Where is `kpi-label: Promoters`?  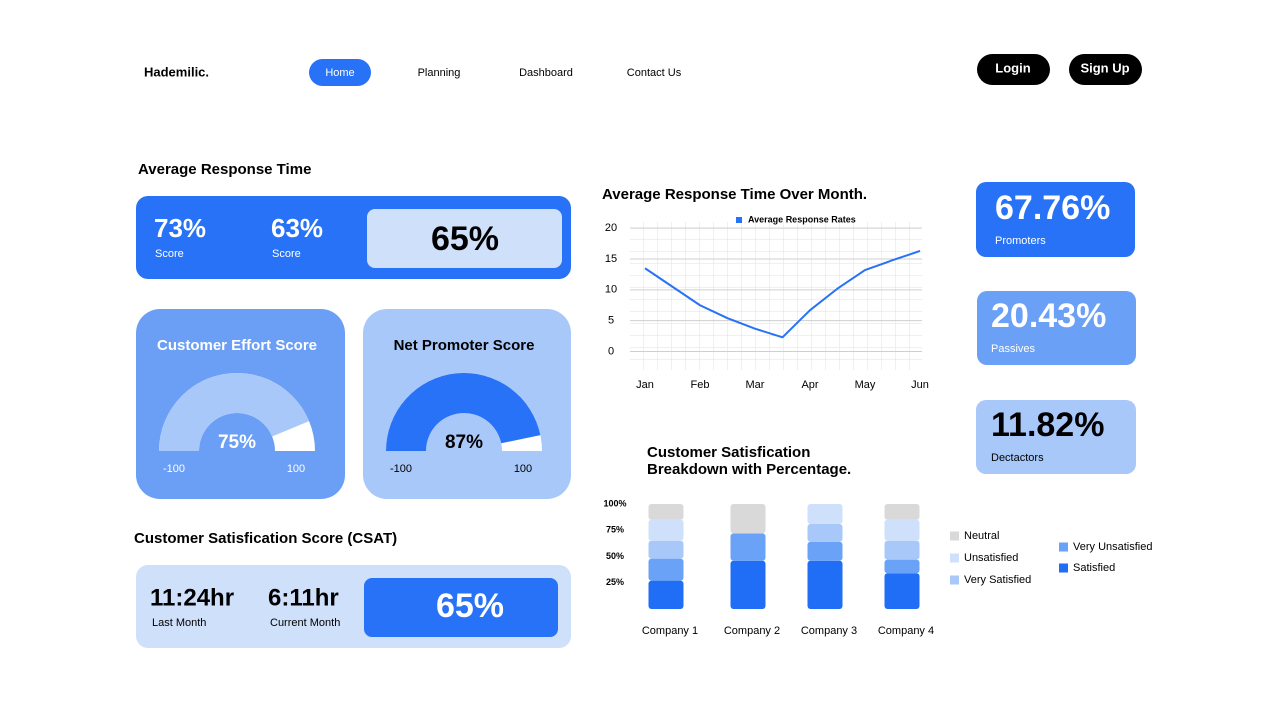
kpi-label: Promoters is located at coordinates (1020, 241).